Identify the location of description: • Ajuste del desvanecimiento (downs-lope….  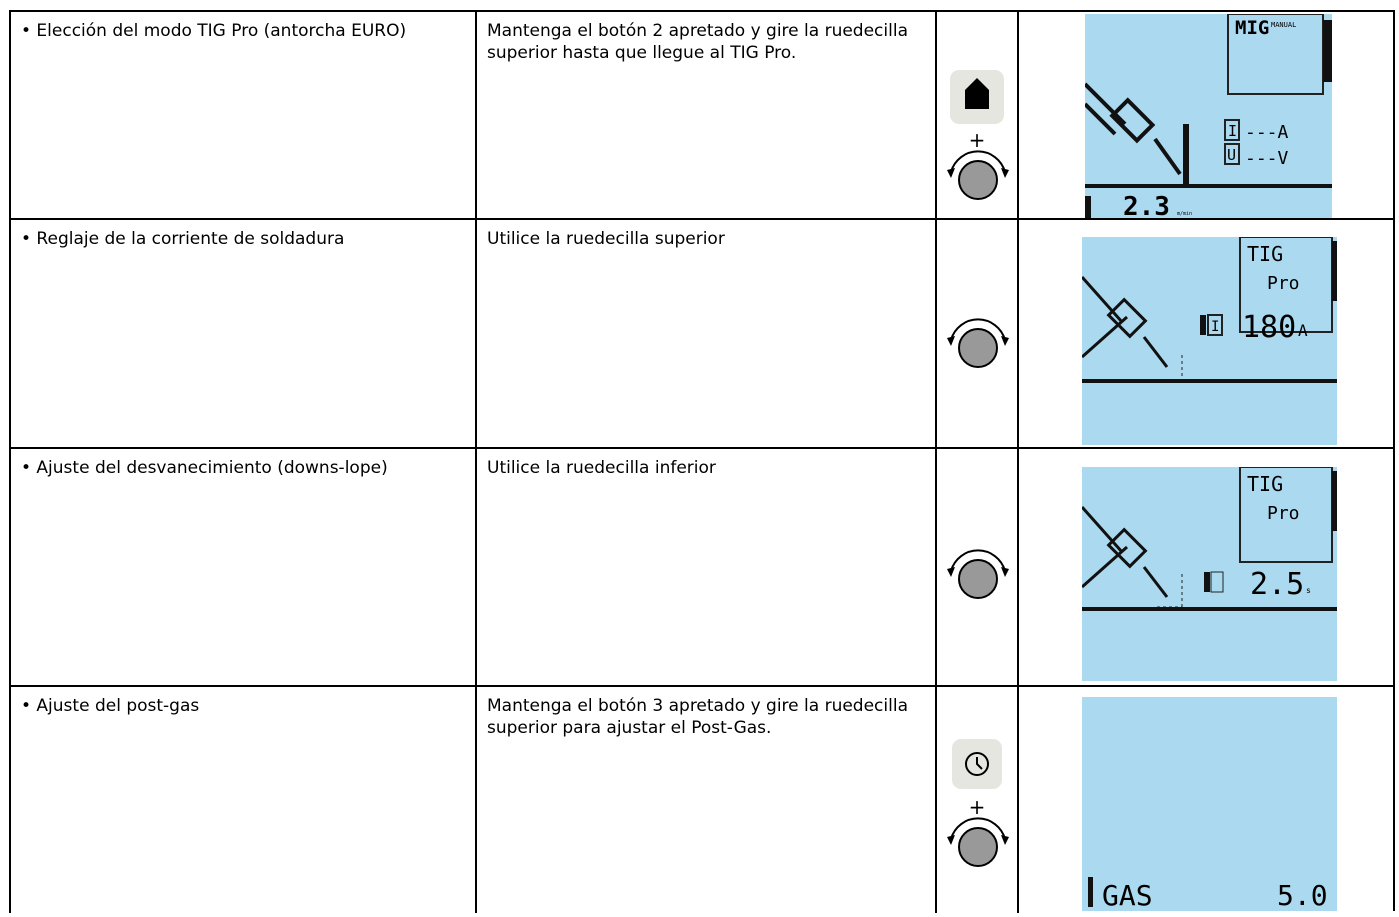
(242, 567).